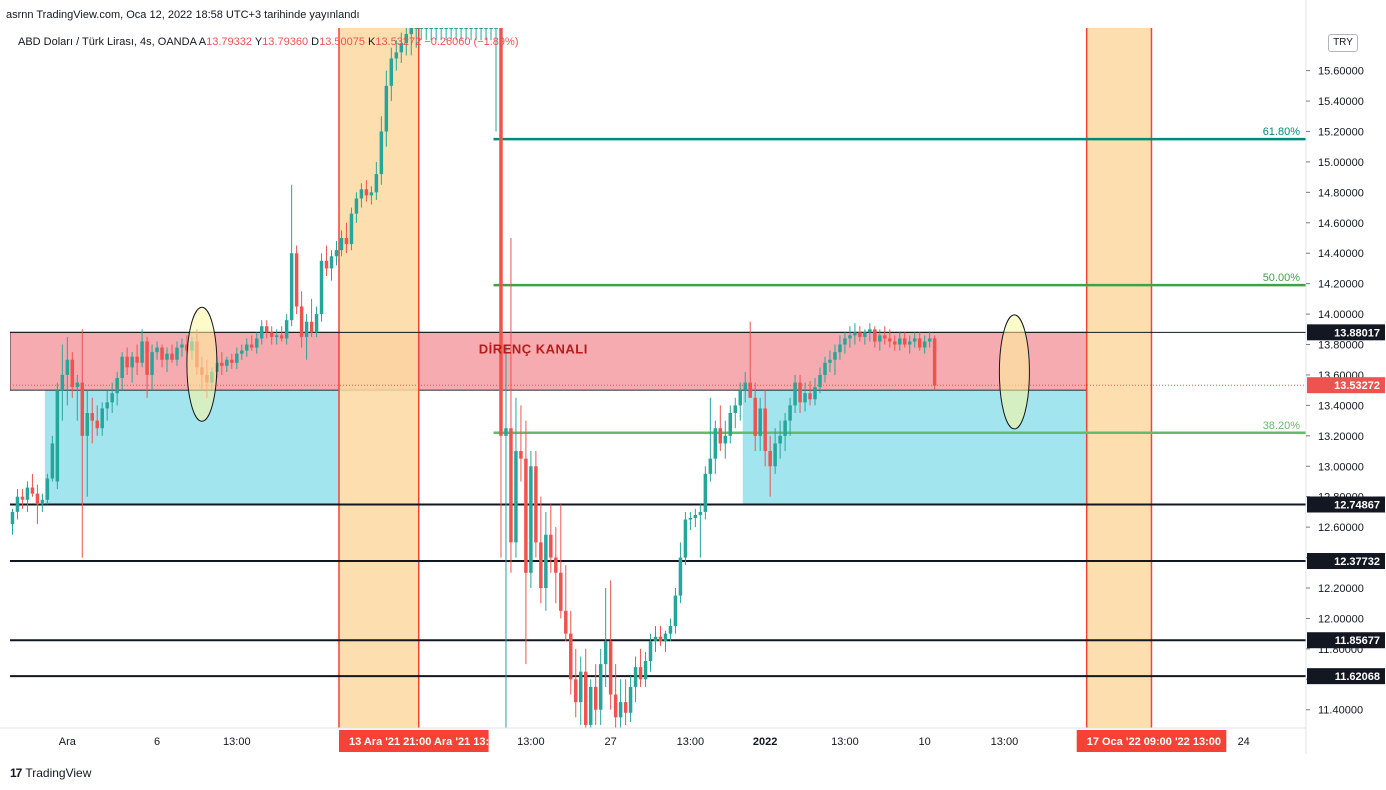  I want to click on tradingview-brand: 17 TradingView, so click(50, 773).